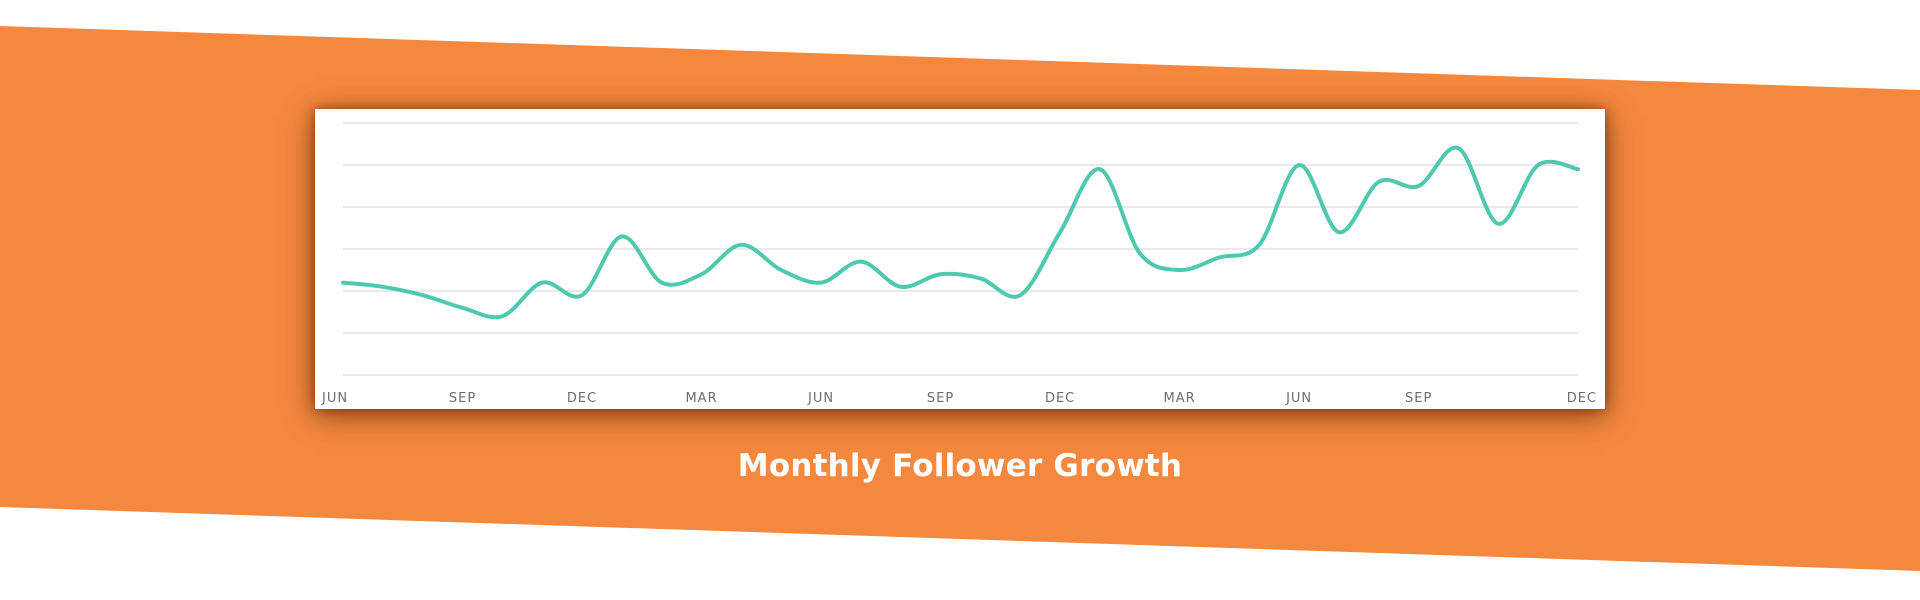 Image resolution: width=1920 pixels, height=600 pixels. Describe the element at coordinates (960, 466) in the screenshot. I see `chart-caption: Monthly Follower Growth` at that location.